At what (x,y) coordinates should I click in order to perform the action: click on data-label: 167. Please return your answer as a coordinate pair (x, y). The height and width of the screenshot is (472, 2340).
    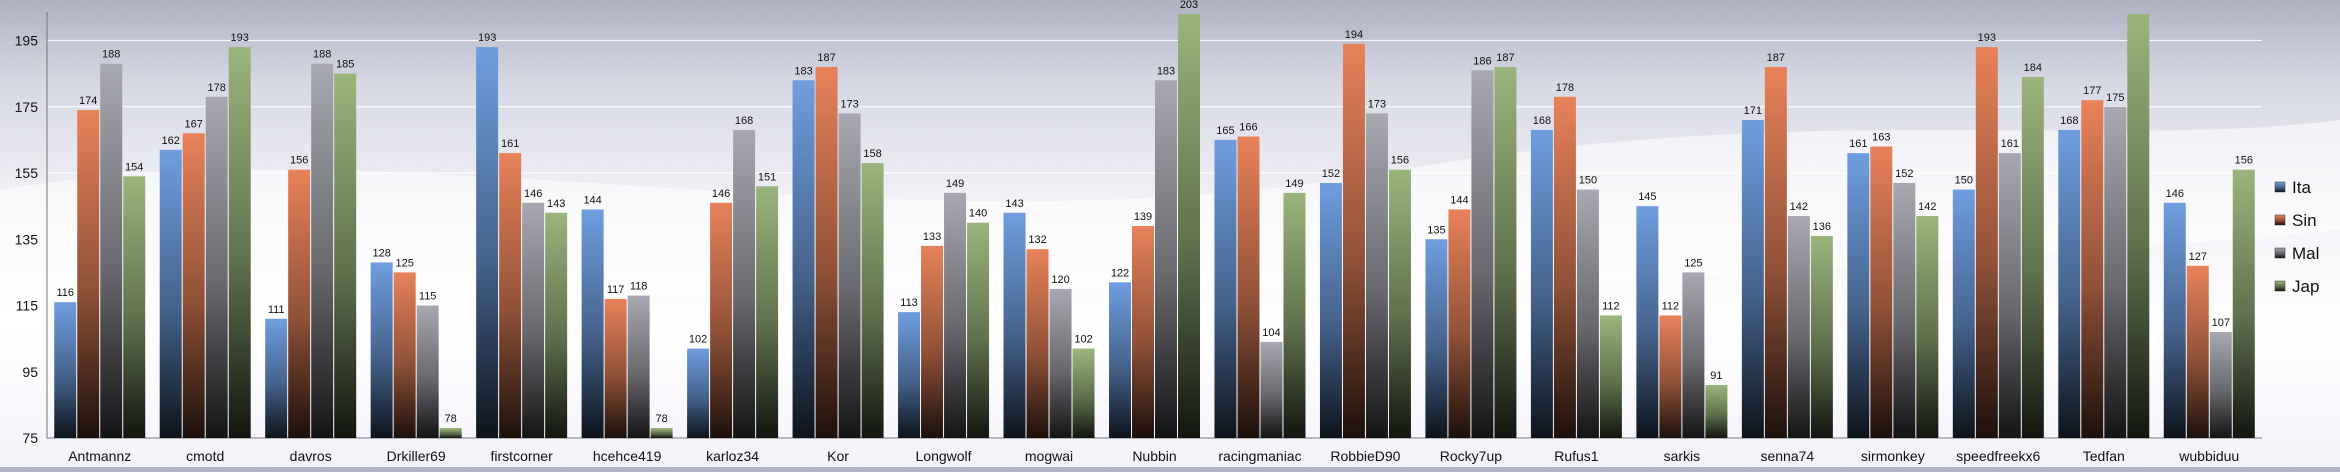
    Looking at the image, I should click on (194, 124).